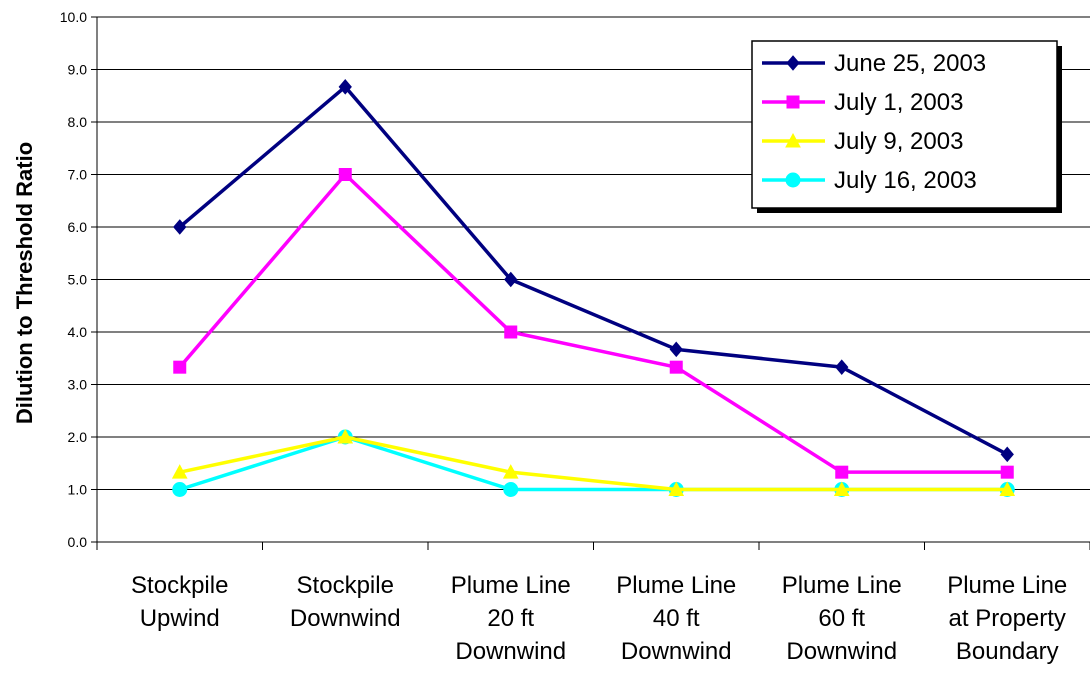  I want to click on series-line, so click(593, 463).